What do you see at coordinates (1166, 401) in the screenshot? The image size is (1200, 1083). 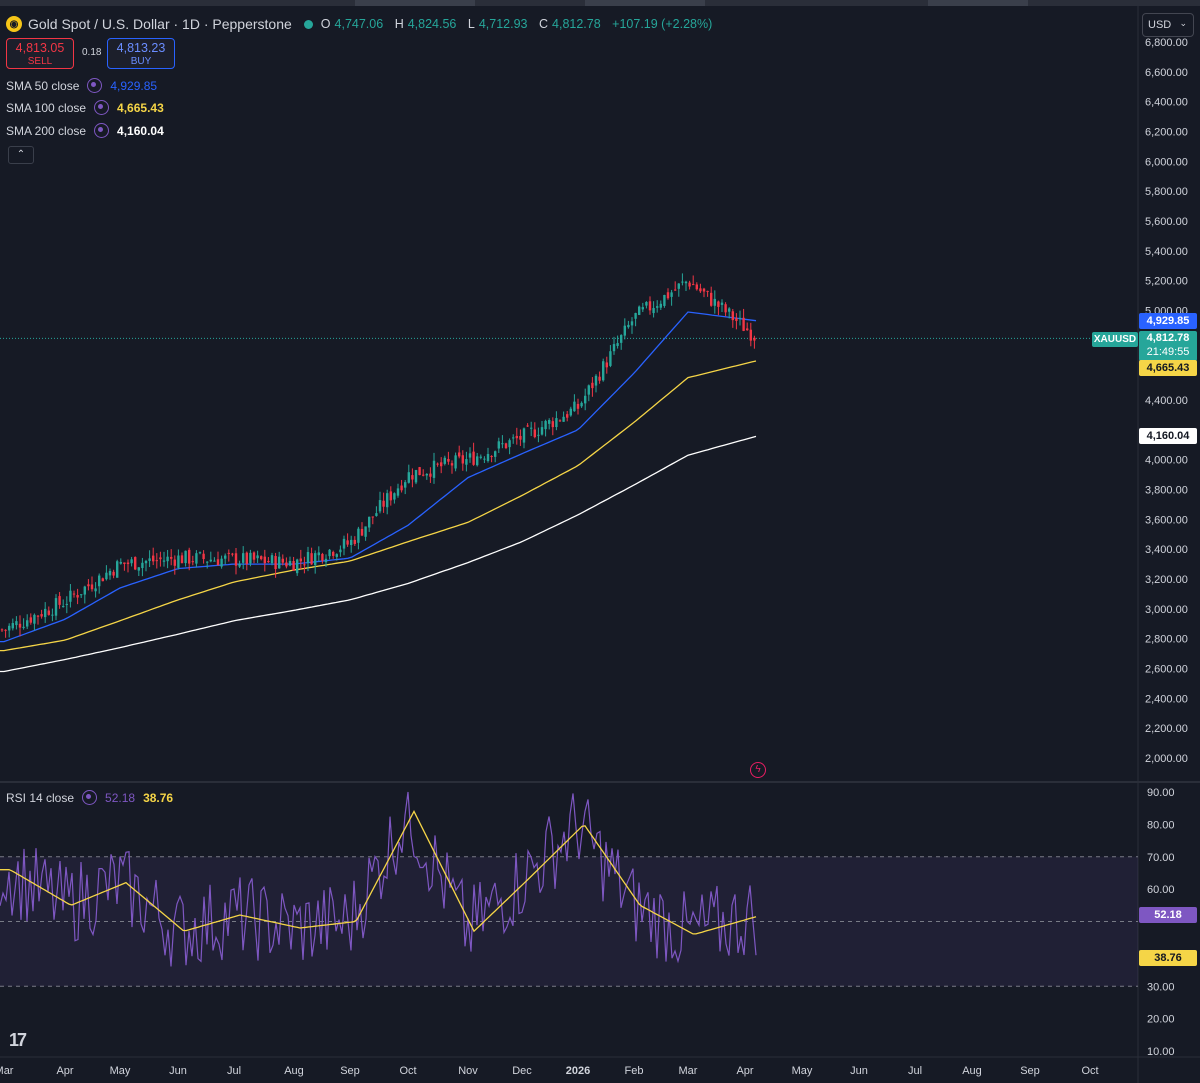 I see `price-axis-label: 4,400.00` at bounding box center [1166, 401].